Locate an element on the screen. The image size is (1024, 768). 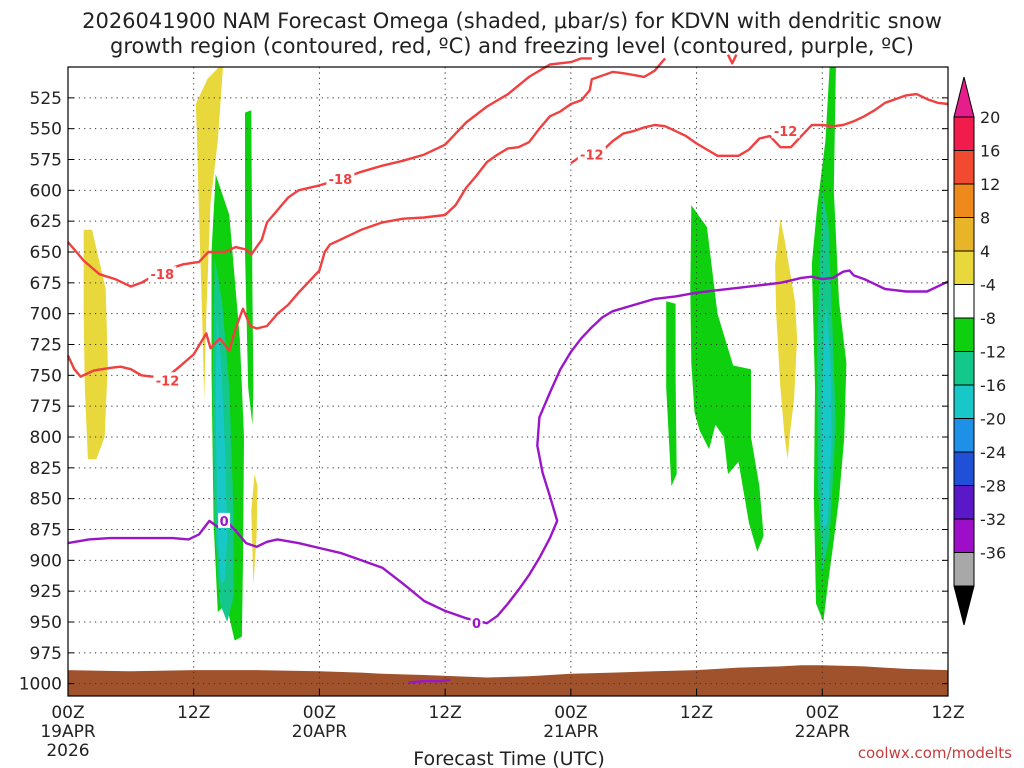
contour-label-1: -12 is located at coordinates (168, 381).